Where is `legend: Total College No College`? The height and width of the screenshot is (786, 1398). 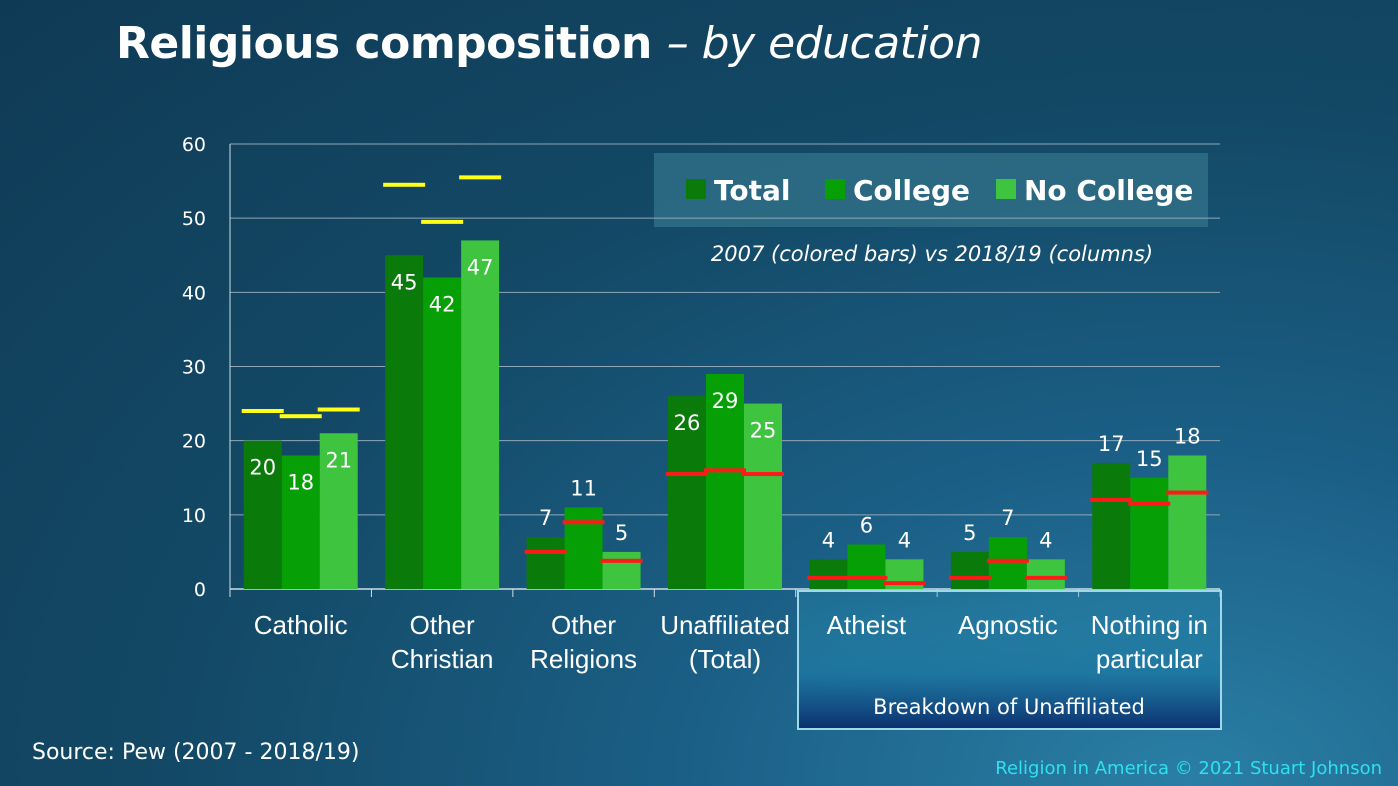
legend: Total College No College is located at coordinates (939, 190).